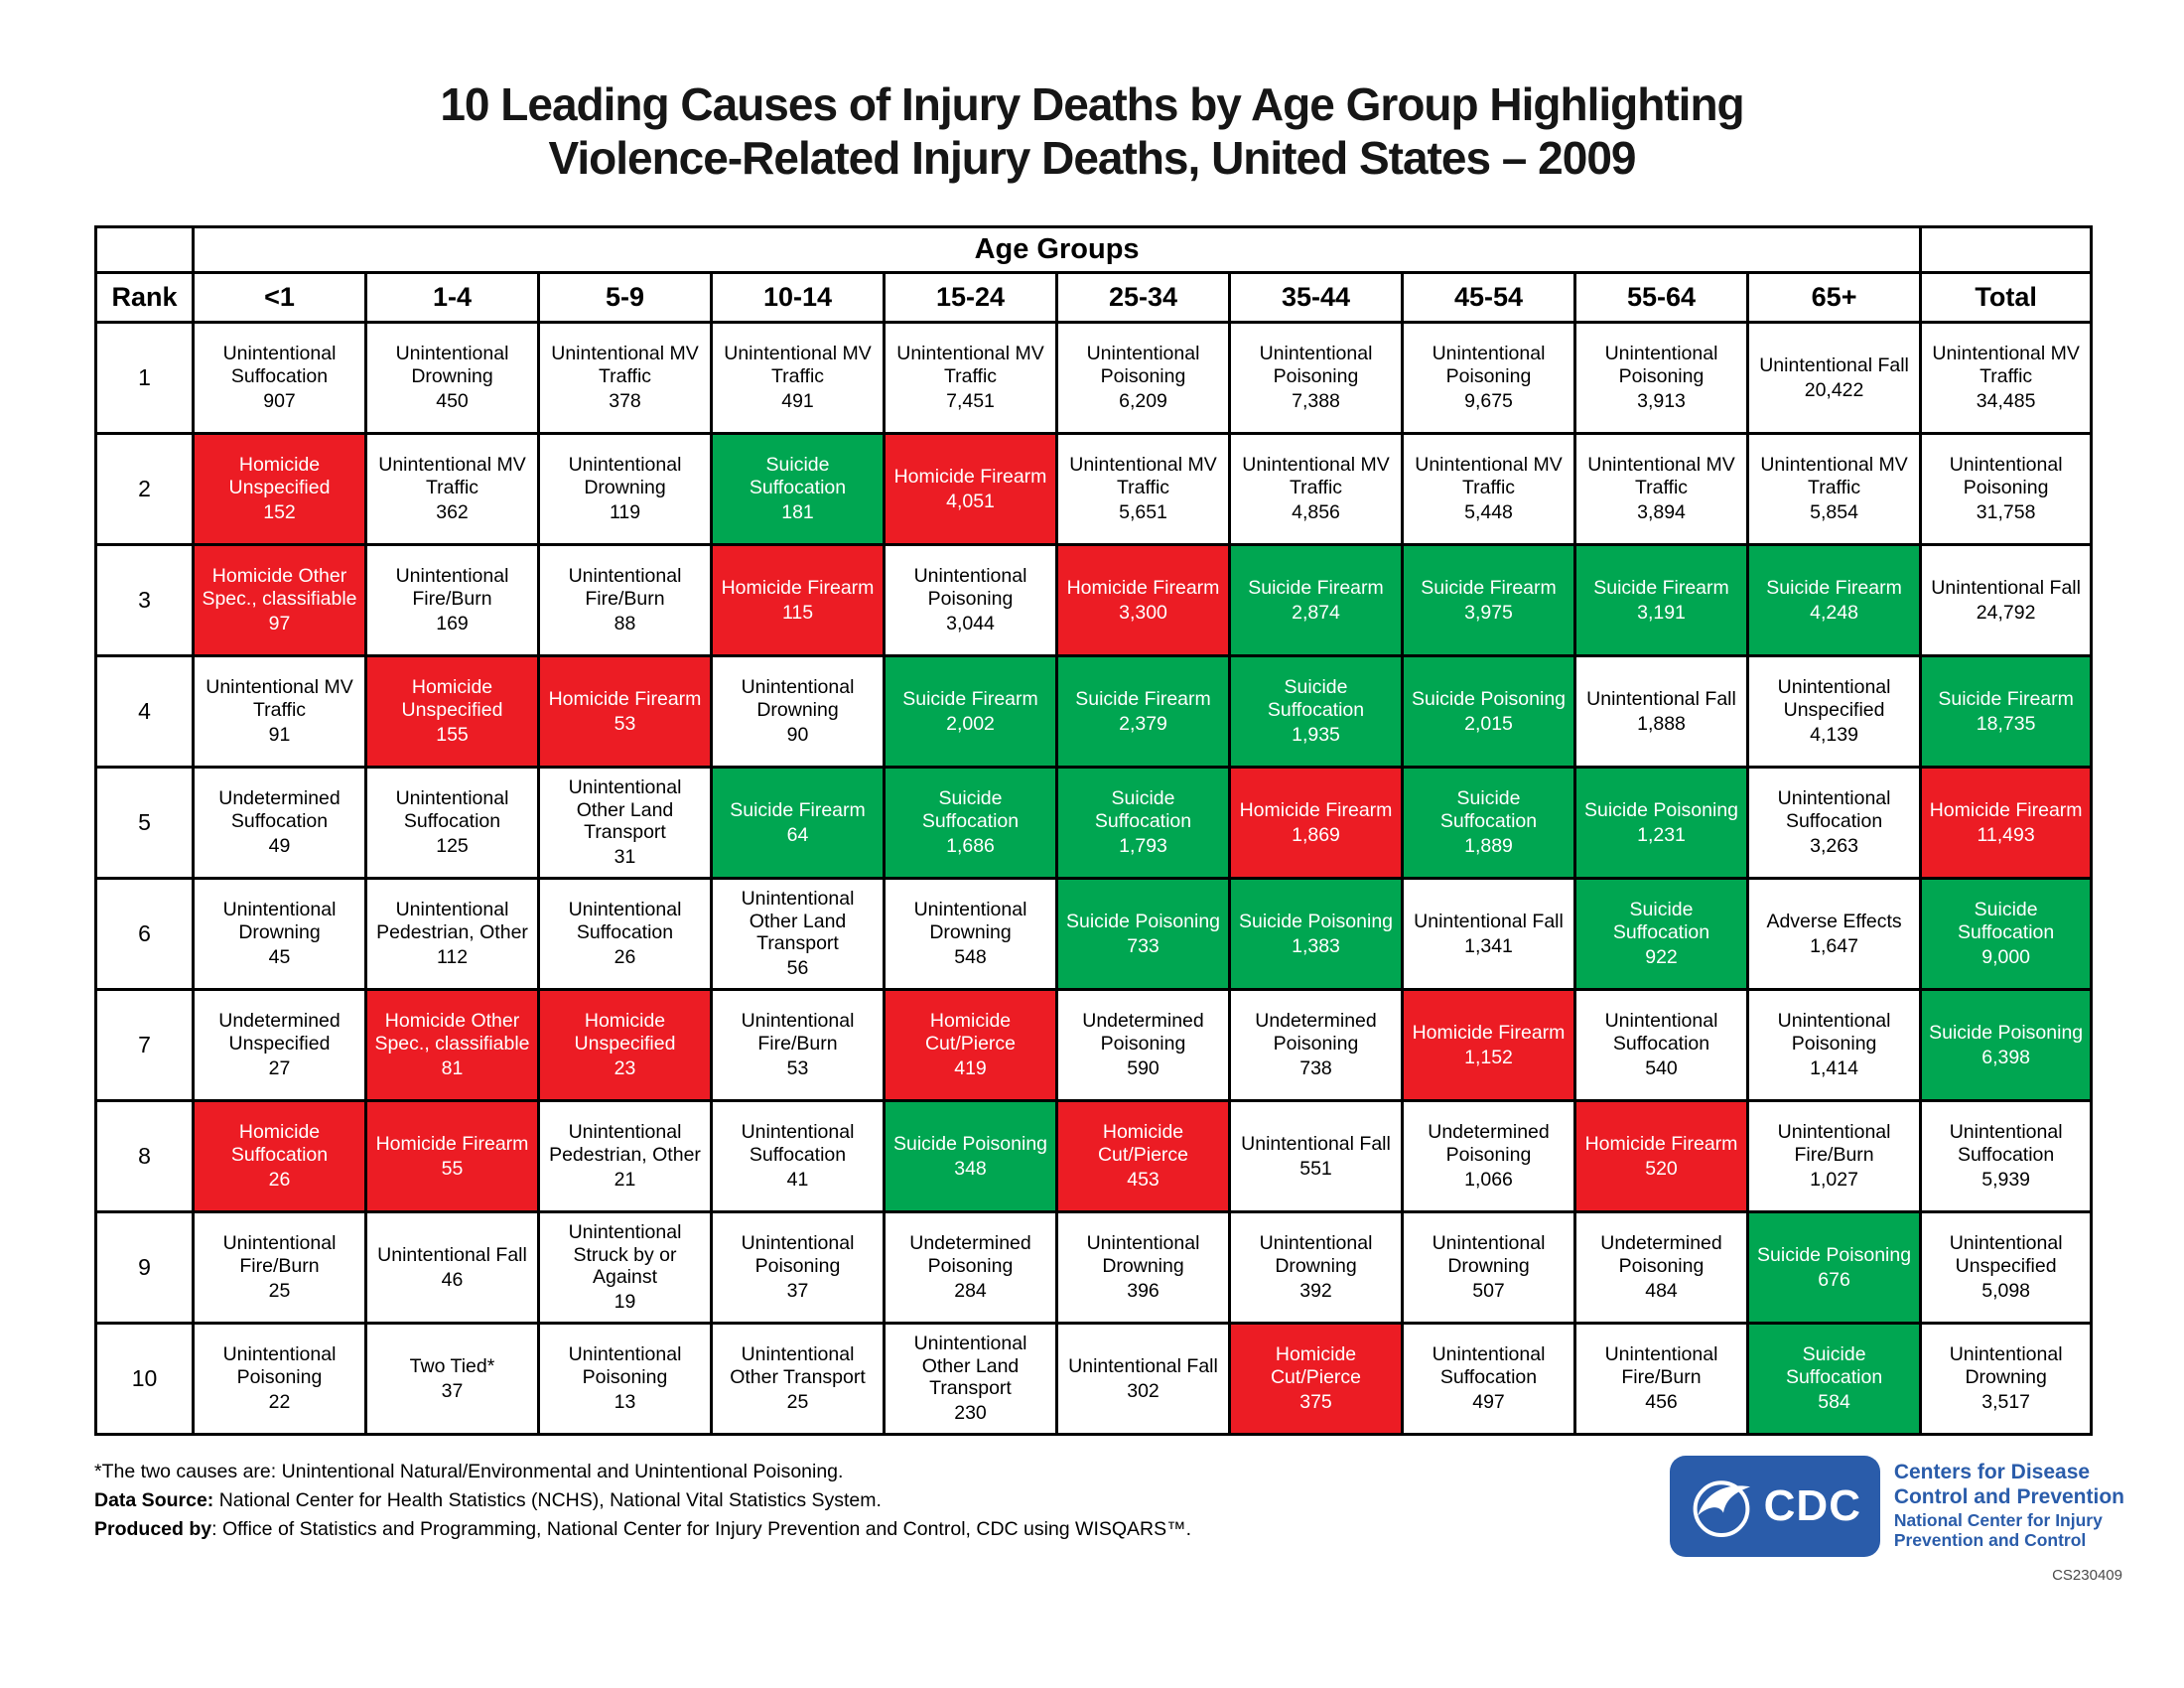 Image resolution: width=2184 pixels, height=1688 pixels. What do you see at coordinates (1834, 822) in the screenshot?
I see `cause-cell: Unintentional Suffocation 3,263` at bounding box center [1834, 822].